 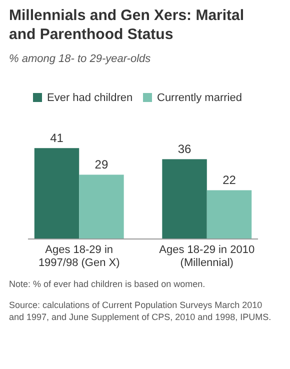 I want to click on chart-subtitle: % among 18- to 29-year-olds, so click(x=80, y=59).